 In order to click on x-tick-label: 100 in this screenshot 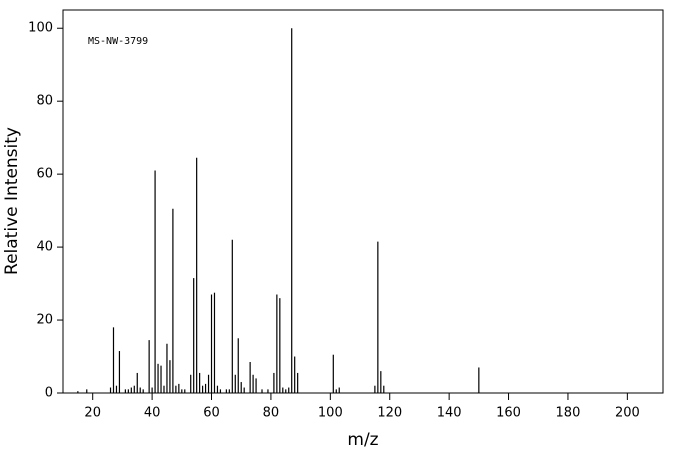, I will do `click(330, 413)`.